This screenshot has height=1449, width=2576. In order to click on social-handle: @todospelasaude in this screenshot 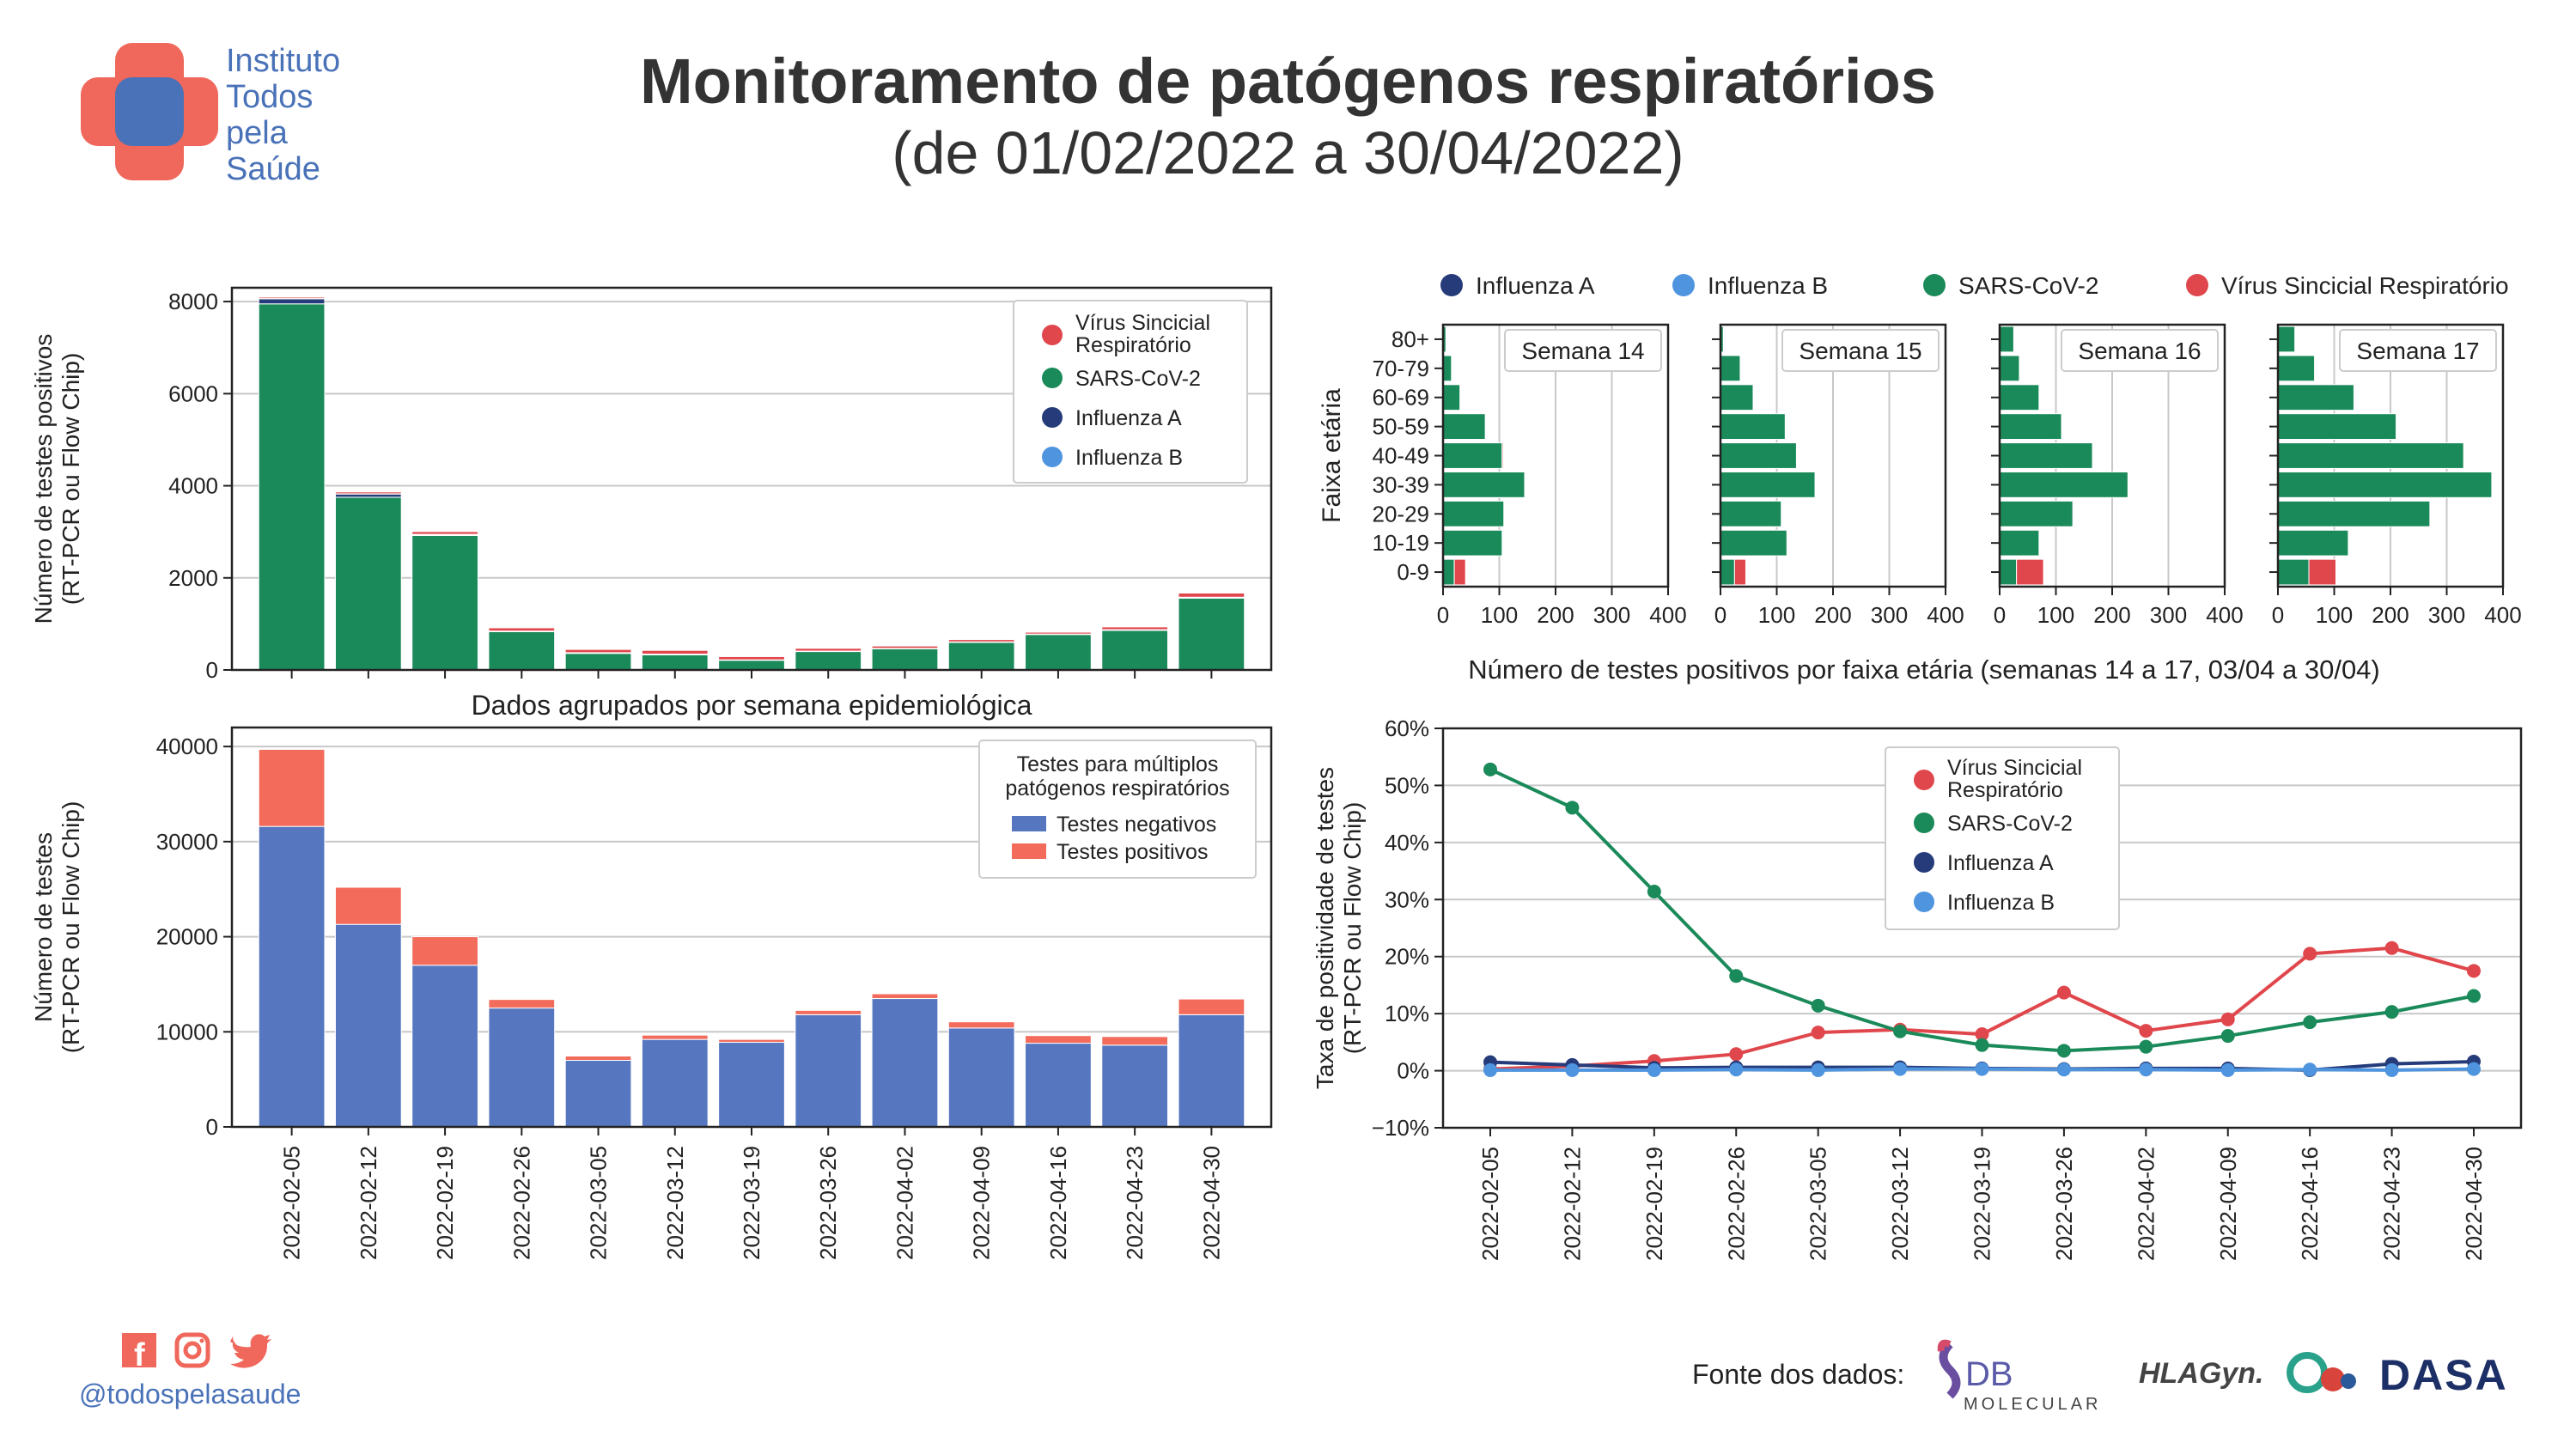, I will do `click(190, 1394)`.